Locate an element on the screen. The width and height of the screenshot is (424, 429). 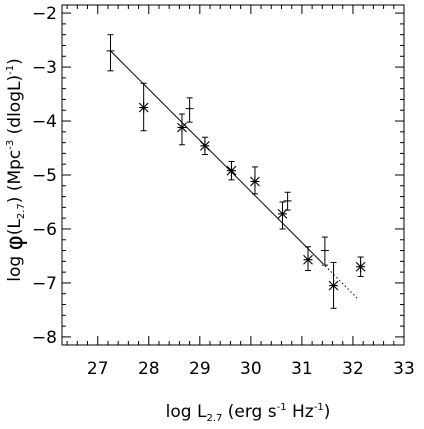
y-tick-label: −8 is located at coordinates (44, 338).